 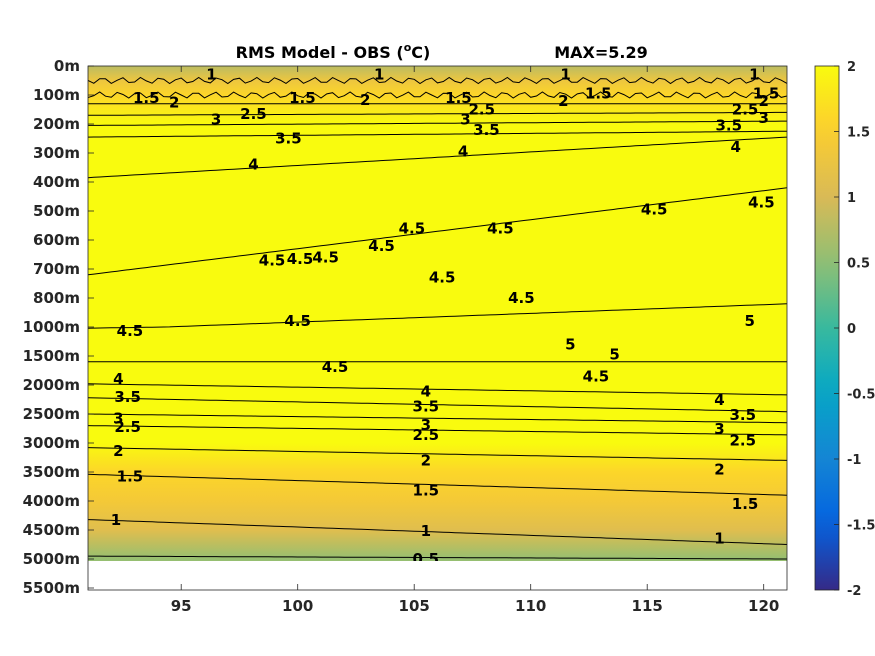 I want to click on y-tick-label: 200m, so click(x=56, y=124).